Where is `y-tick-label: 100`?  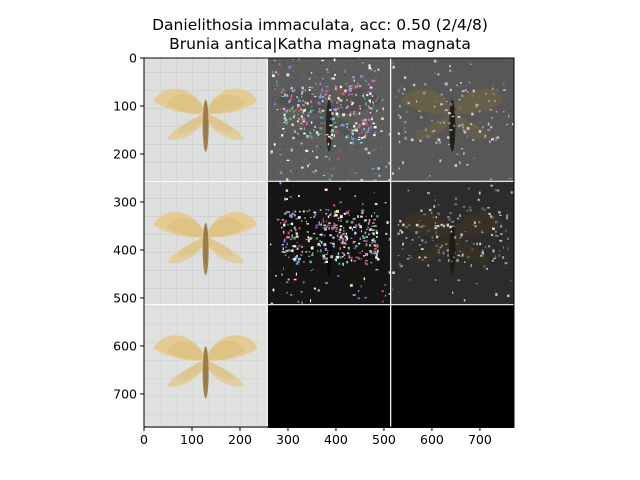 y-tick-label: 100 is located at coordinates (125, 105).